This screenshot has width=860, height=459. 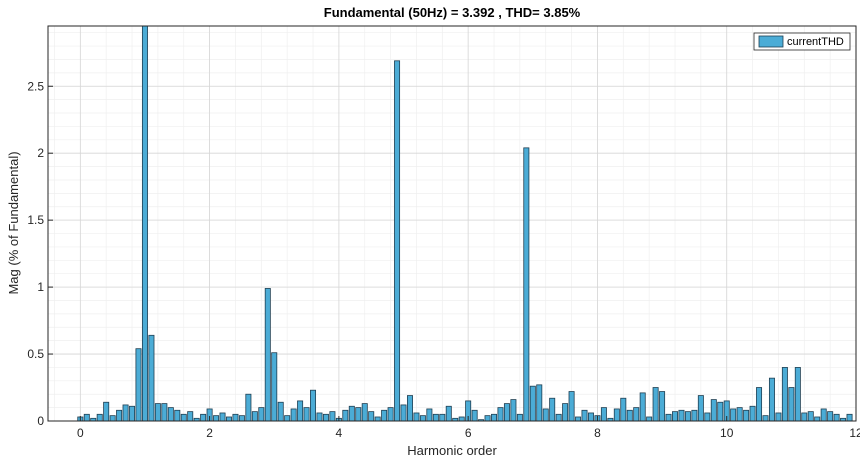 What do you see at coordinates (40, 287) in the screenshot?
I see `y-tick-label: 1` at bounding box center [40, 287].